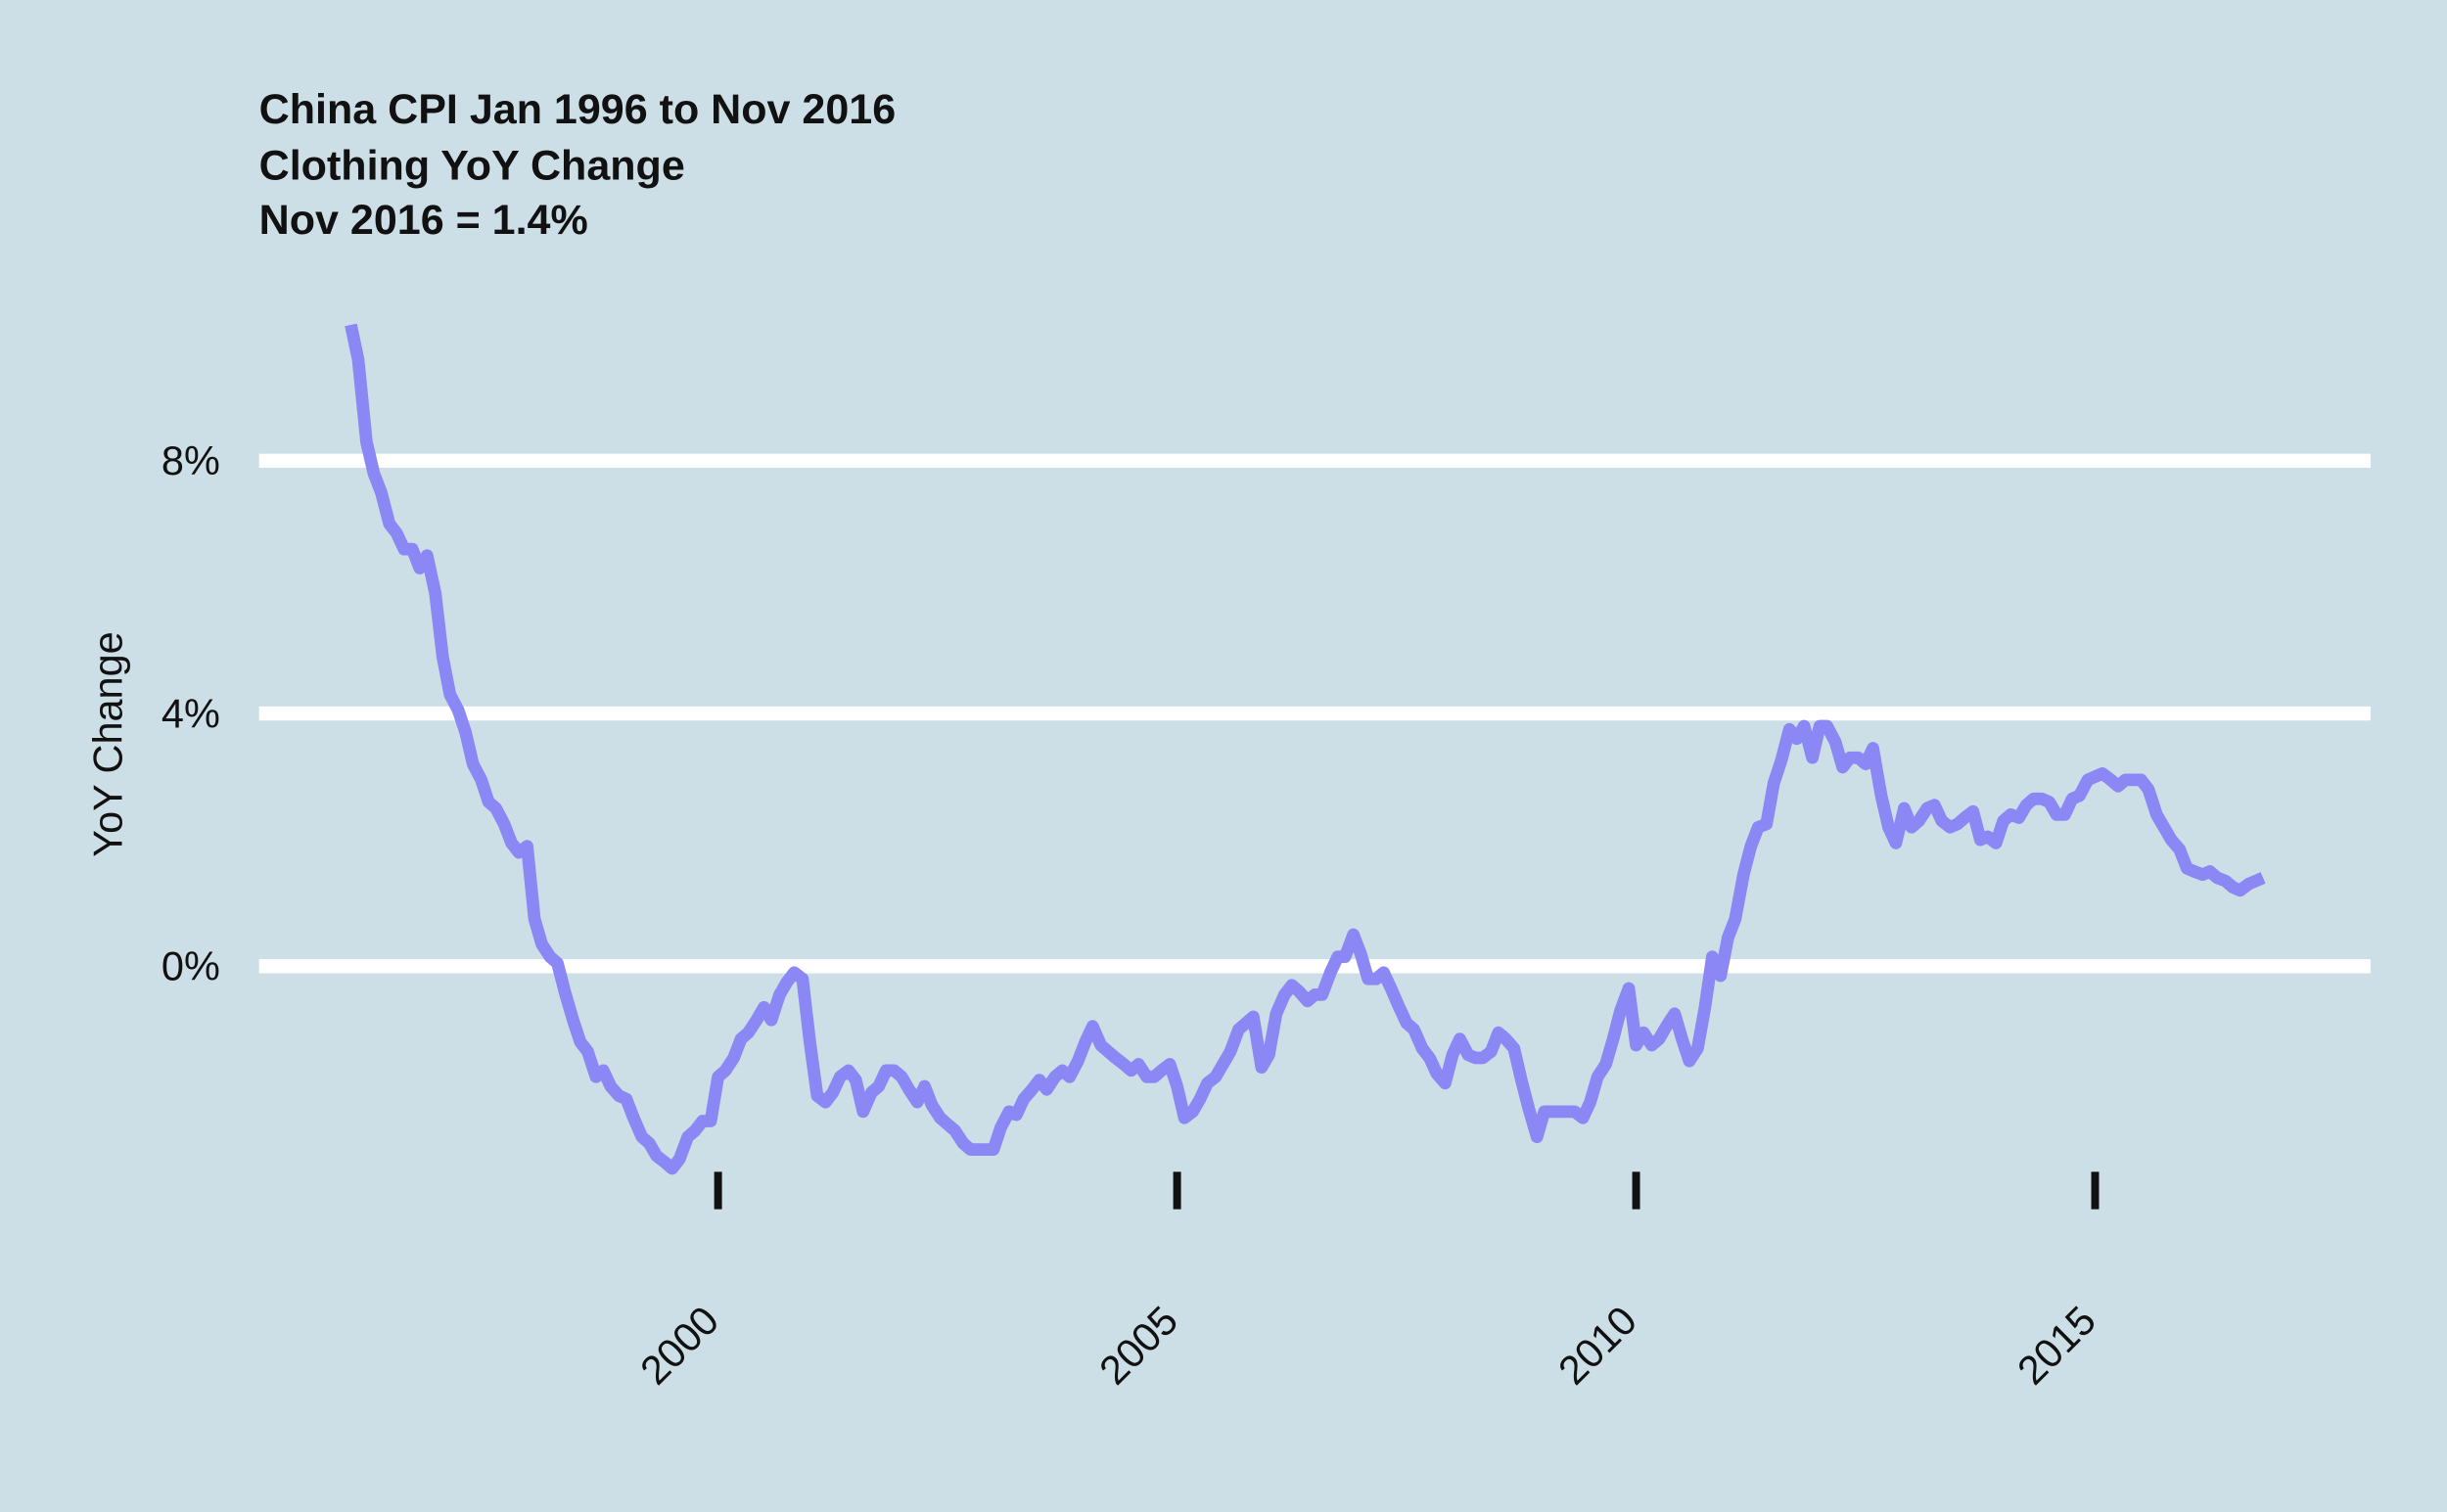  What do you see at coordinates (424, 220) in the screenshot?
I see `chart-subtitle: Nov 2016 = 1.4%` at bounding box center [424, 220].